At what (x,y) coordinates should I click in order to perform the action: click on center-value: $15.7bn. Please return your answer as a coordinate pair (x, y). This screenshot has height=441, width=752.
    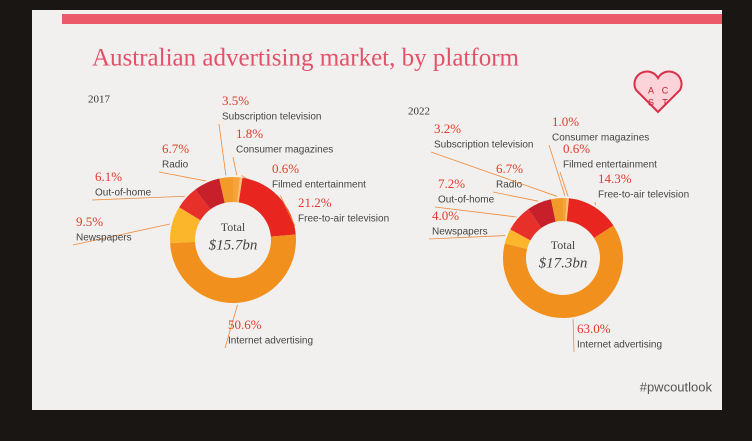
    Looking at the image, I should click on (233, 245).